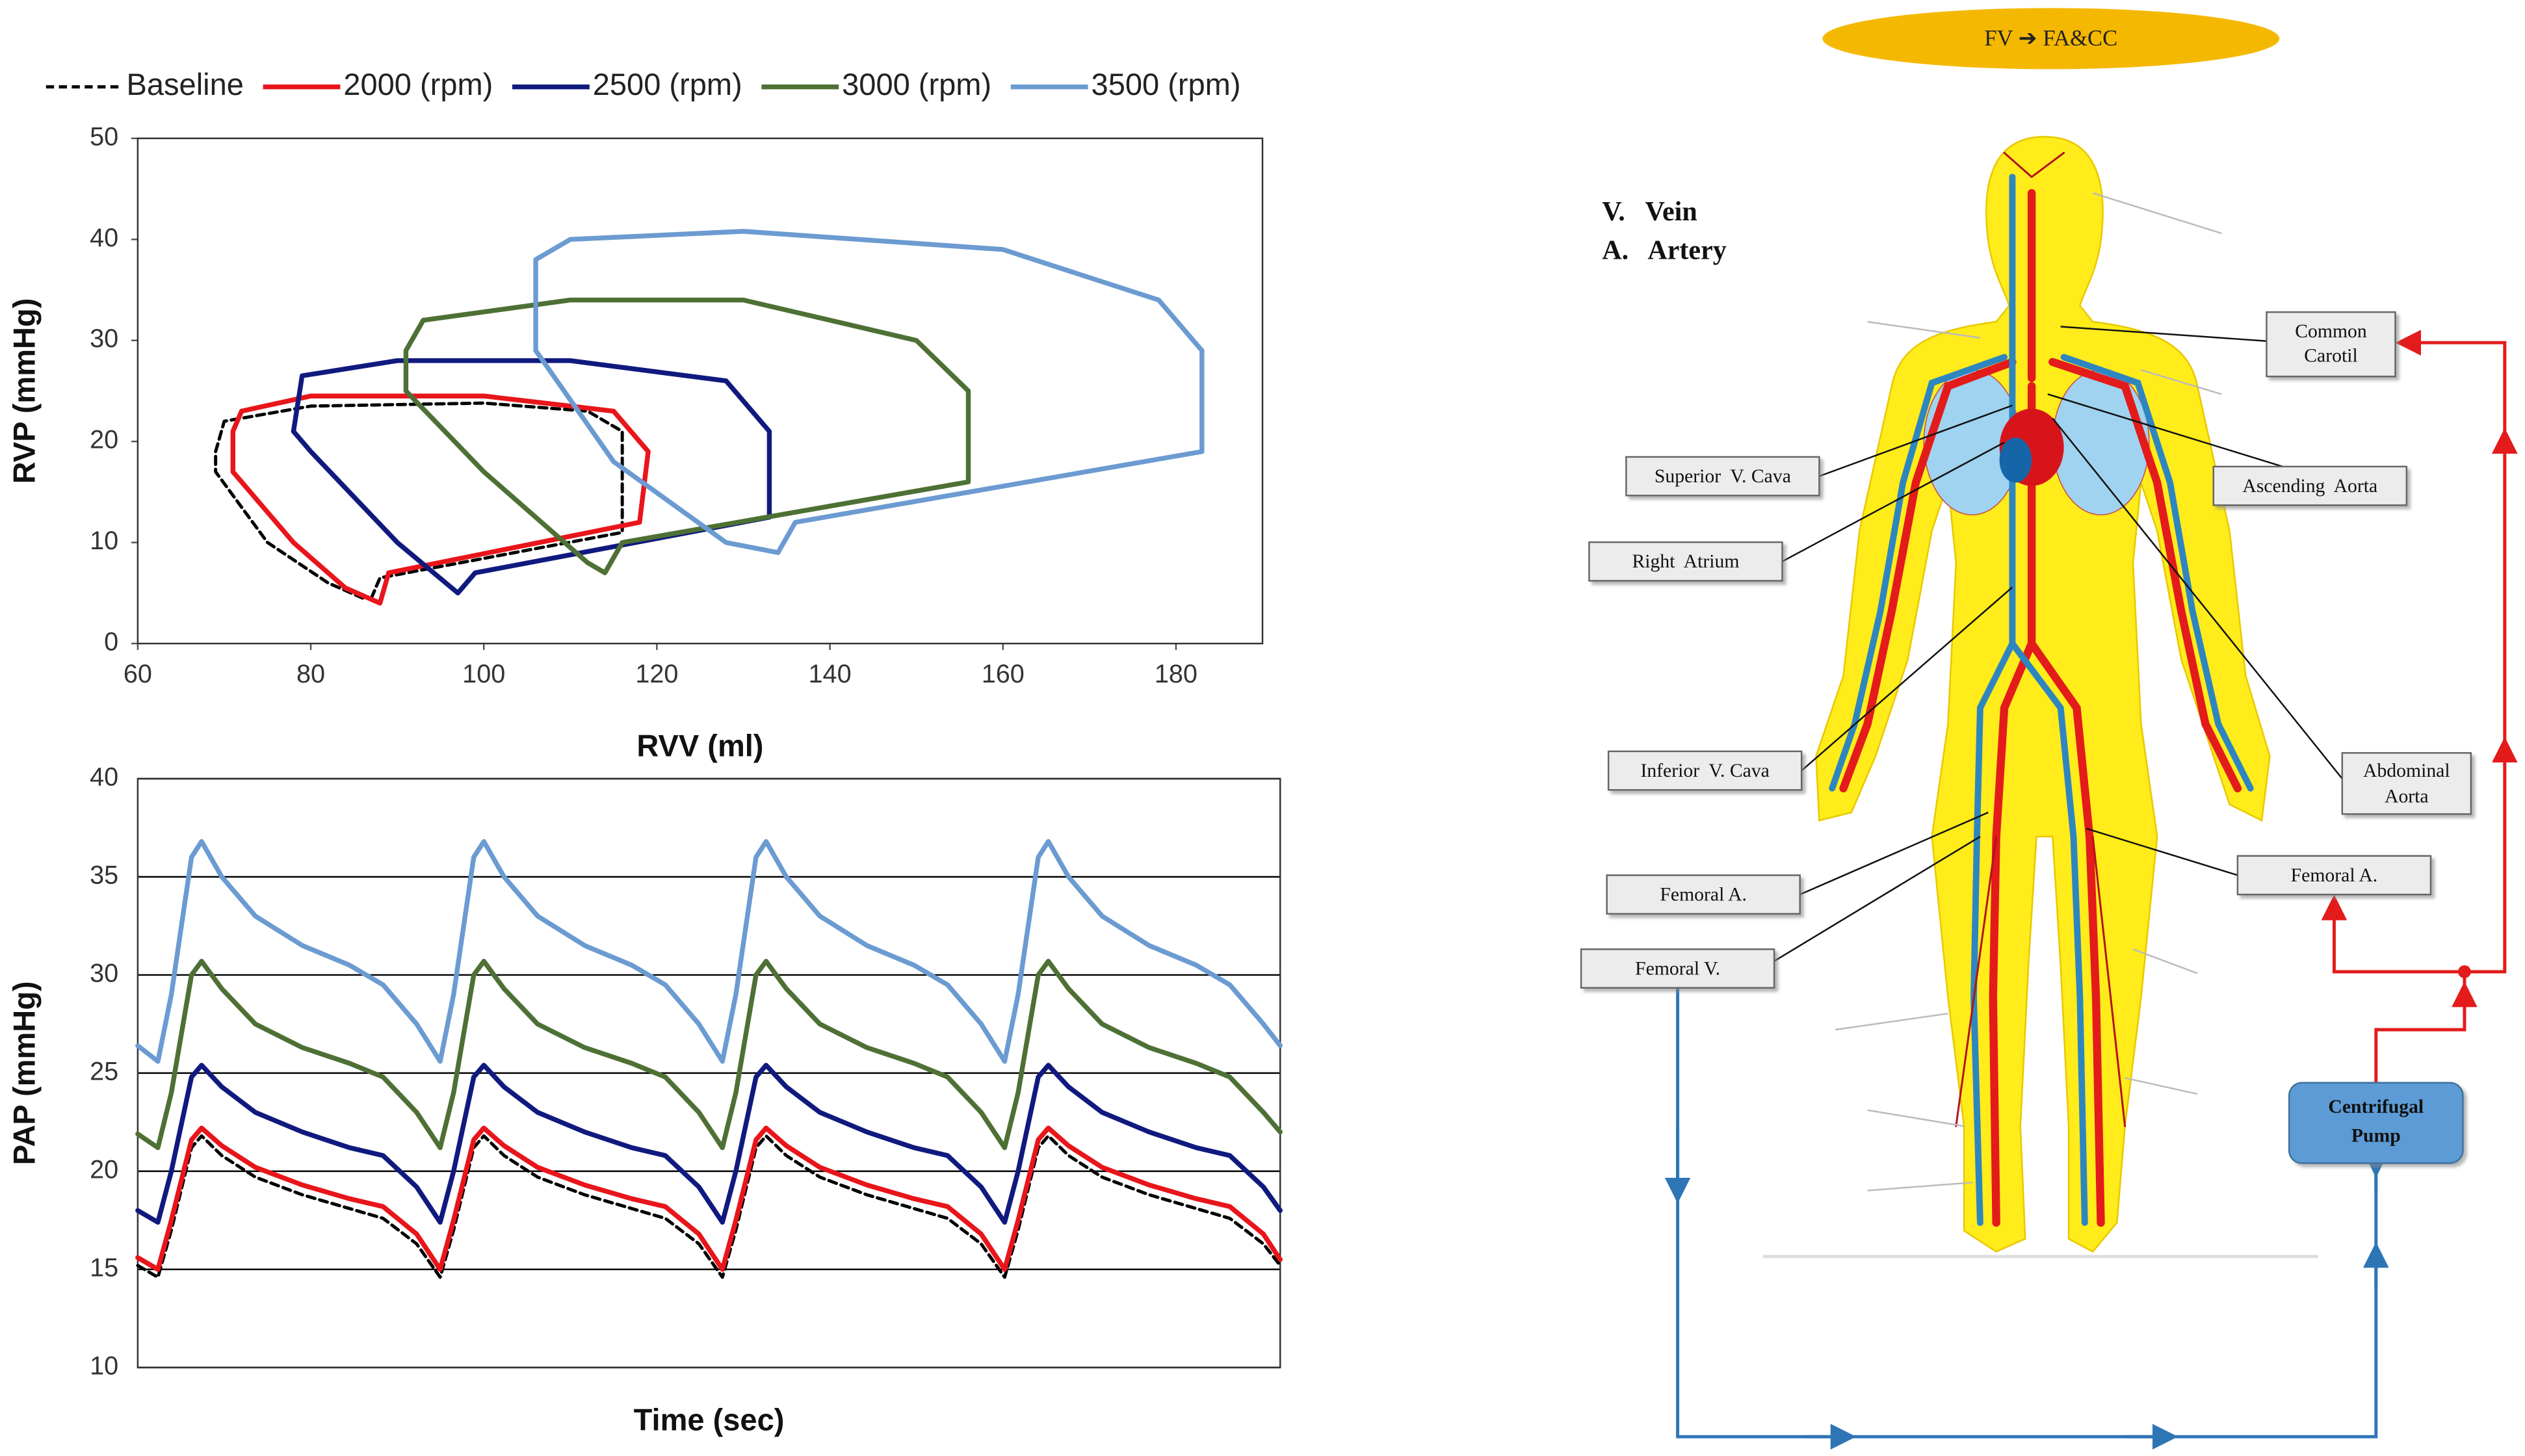  Describe the element at coordinates (1166, 84) in the screenshot. I see `legend-label: 3500 (rpm)` at that location.